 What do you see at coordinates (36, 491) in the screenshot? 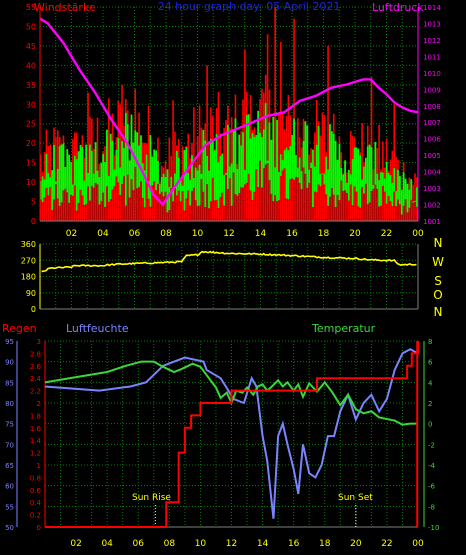
I see `y-tick-regen: 0.6` at bounding box center [36, 491].